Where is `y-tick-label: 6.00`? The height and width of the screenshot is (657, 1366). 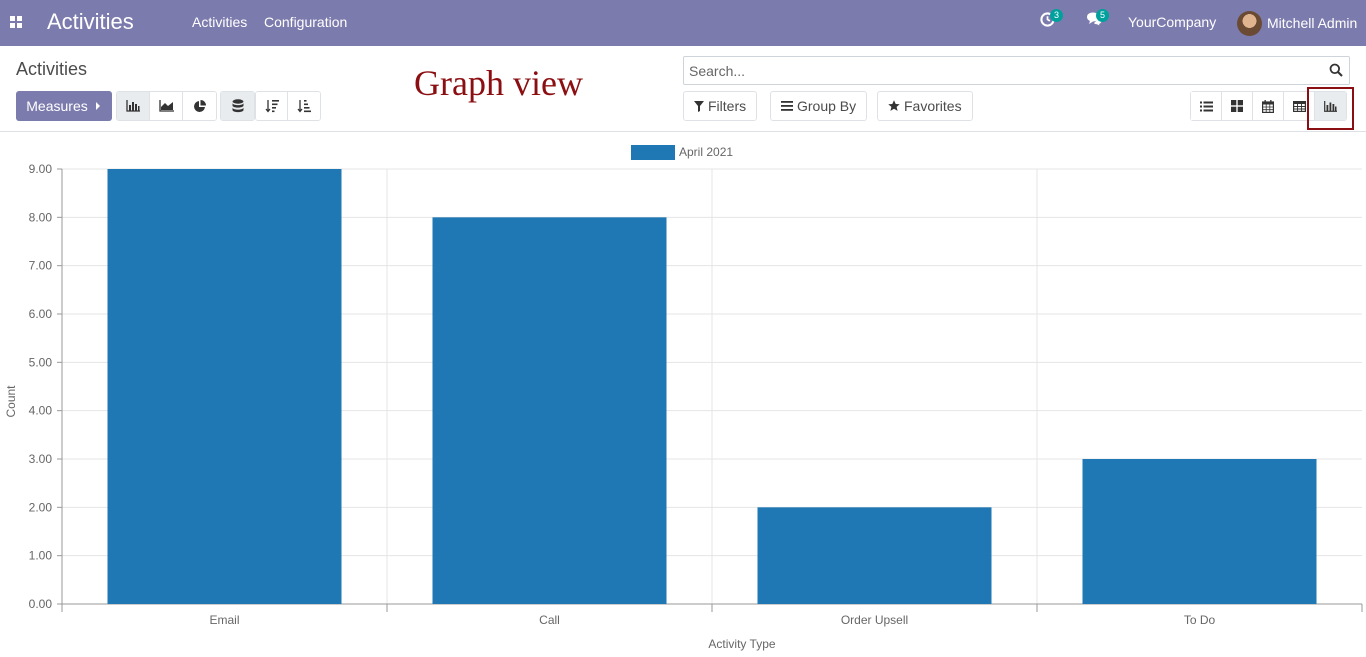
y-tick-label: 6.00 is located at coordinates (41, 314).